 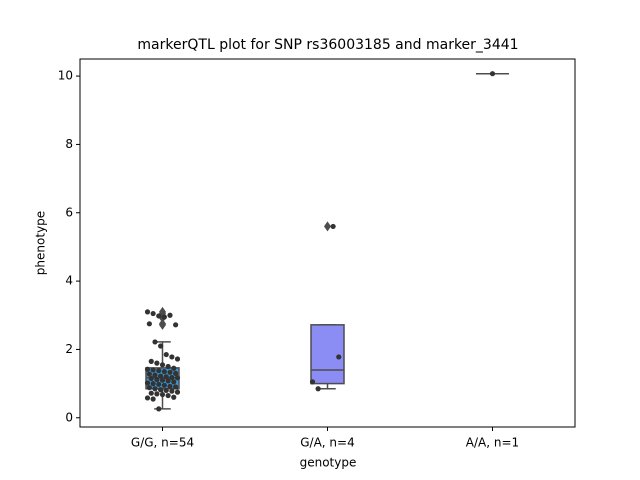 I want to click on x-axis-label: genotype, so click(x=328, y=463).